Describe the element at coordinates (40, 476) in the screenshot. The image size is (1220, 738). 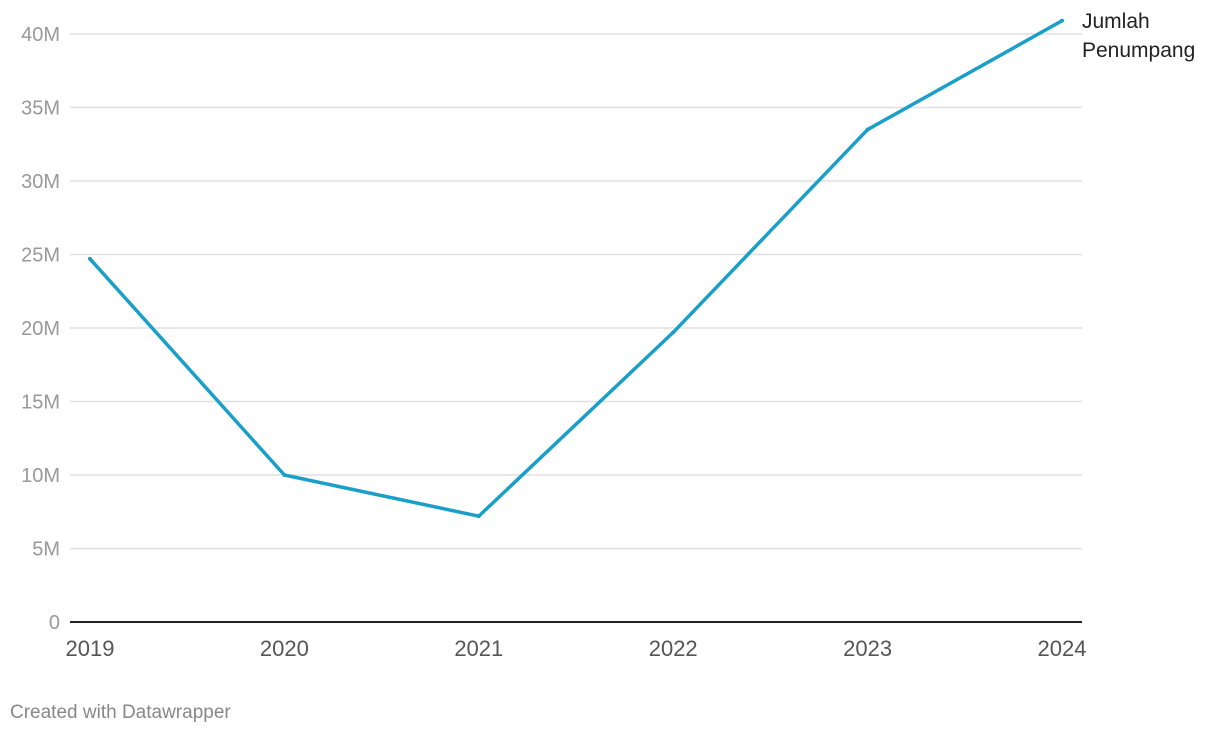
I see `y-tick-label: 10M` at that location.